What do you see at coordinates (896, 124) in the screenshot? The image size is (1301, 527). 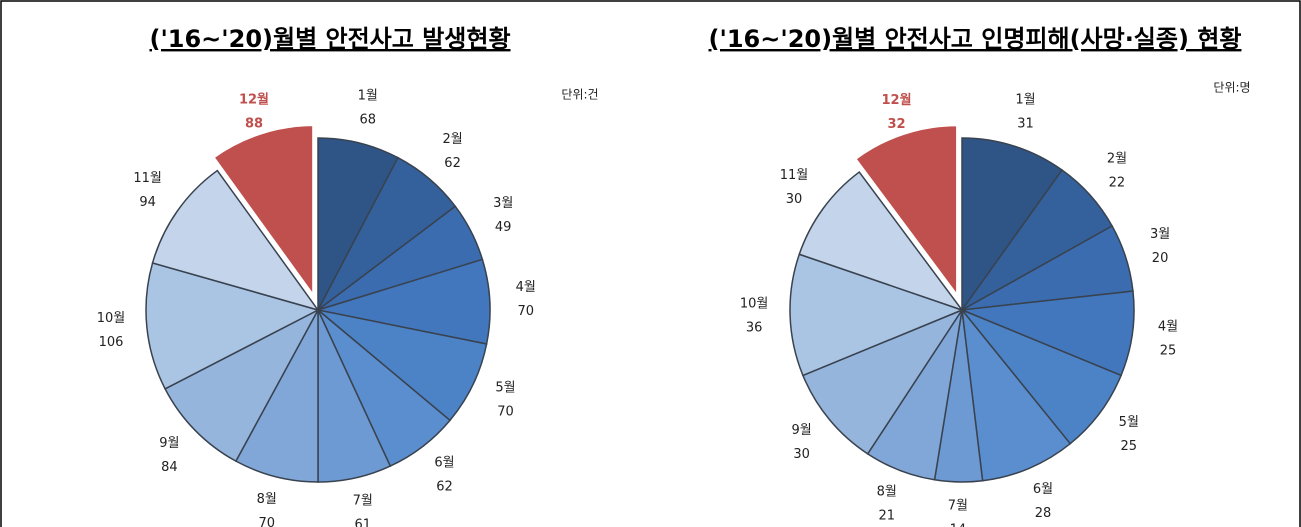 I see `slice-value-label: 32` at bounding box center [896, 124].